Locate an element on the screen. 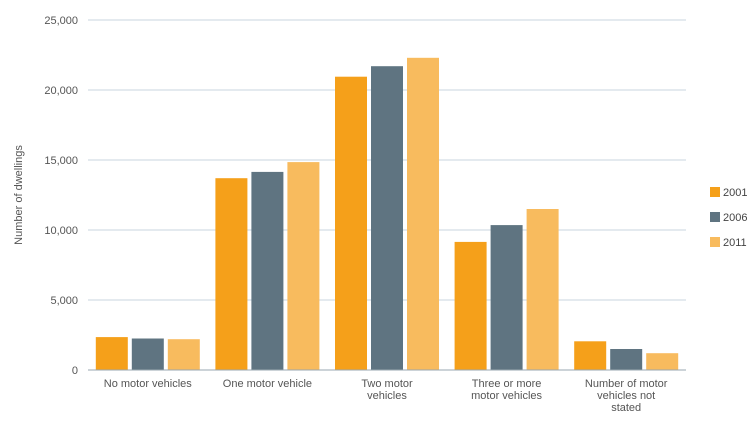 The width and height of the screenshot is (756, 424). x-tick-label: Two motor vehicles is located at coordinates (387, 390).